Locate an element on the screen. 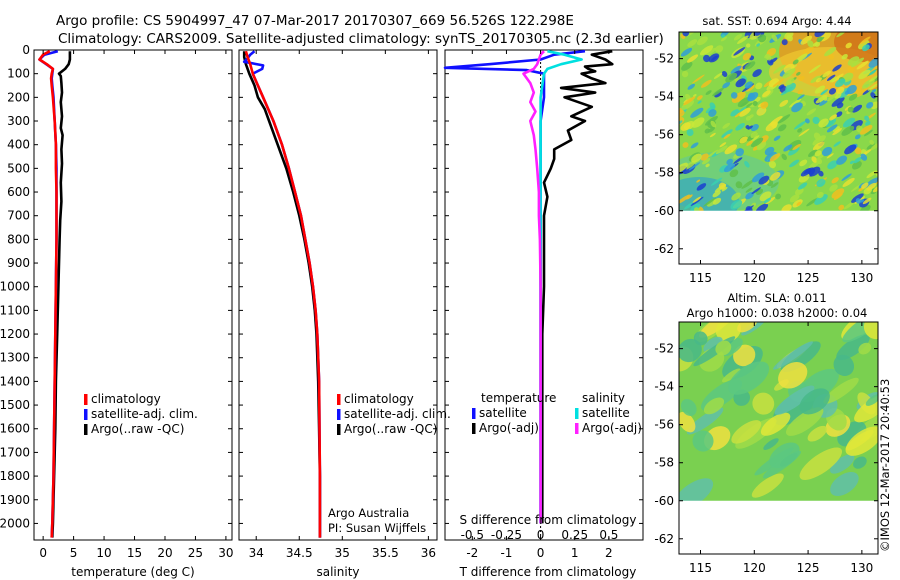 This screenshot has height=580, width=900. series-line-argo-raw-qc- is located at coordinates (282, 294).